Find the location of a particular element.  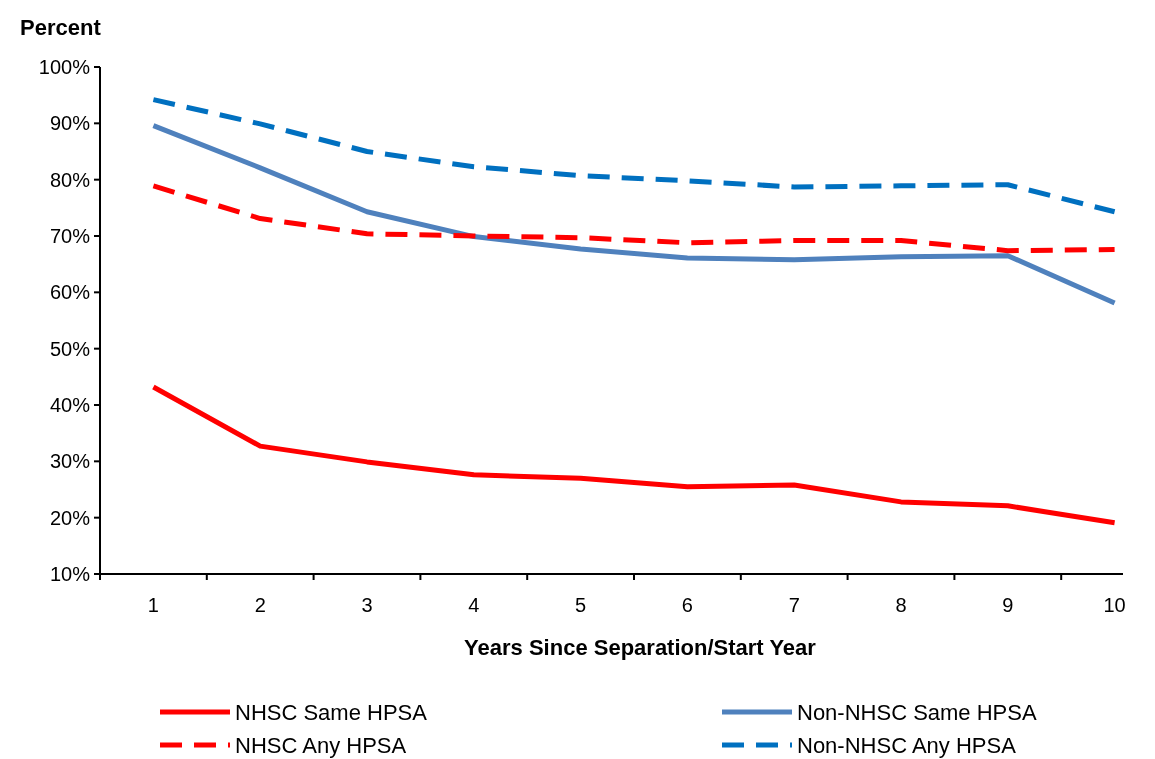

y-tick-label: 10% is located at coordinates (70, 574).